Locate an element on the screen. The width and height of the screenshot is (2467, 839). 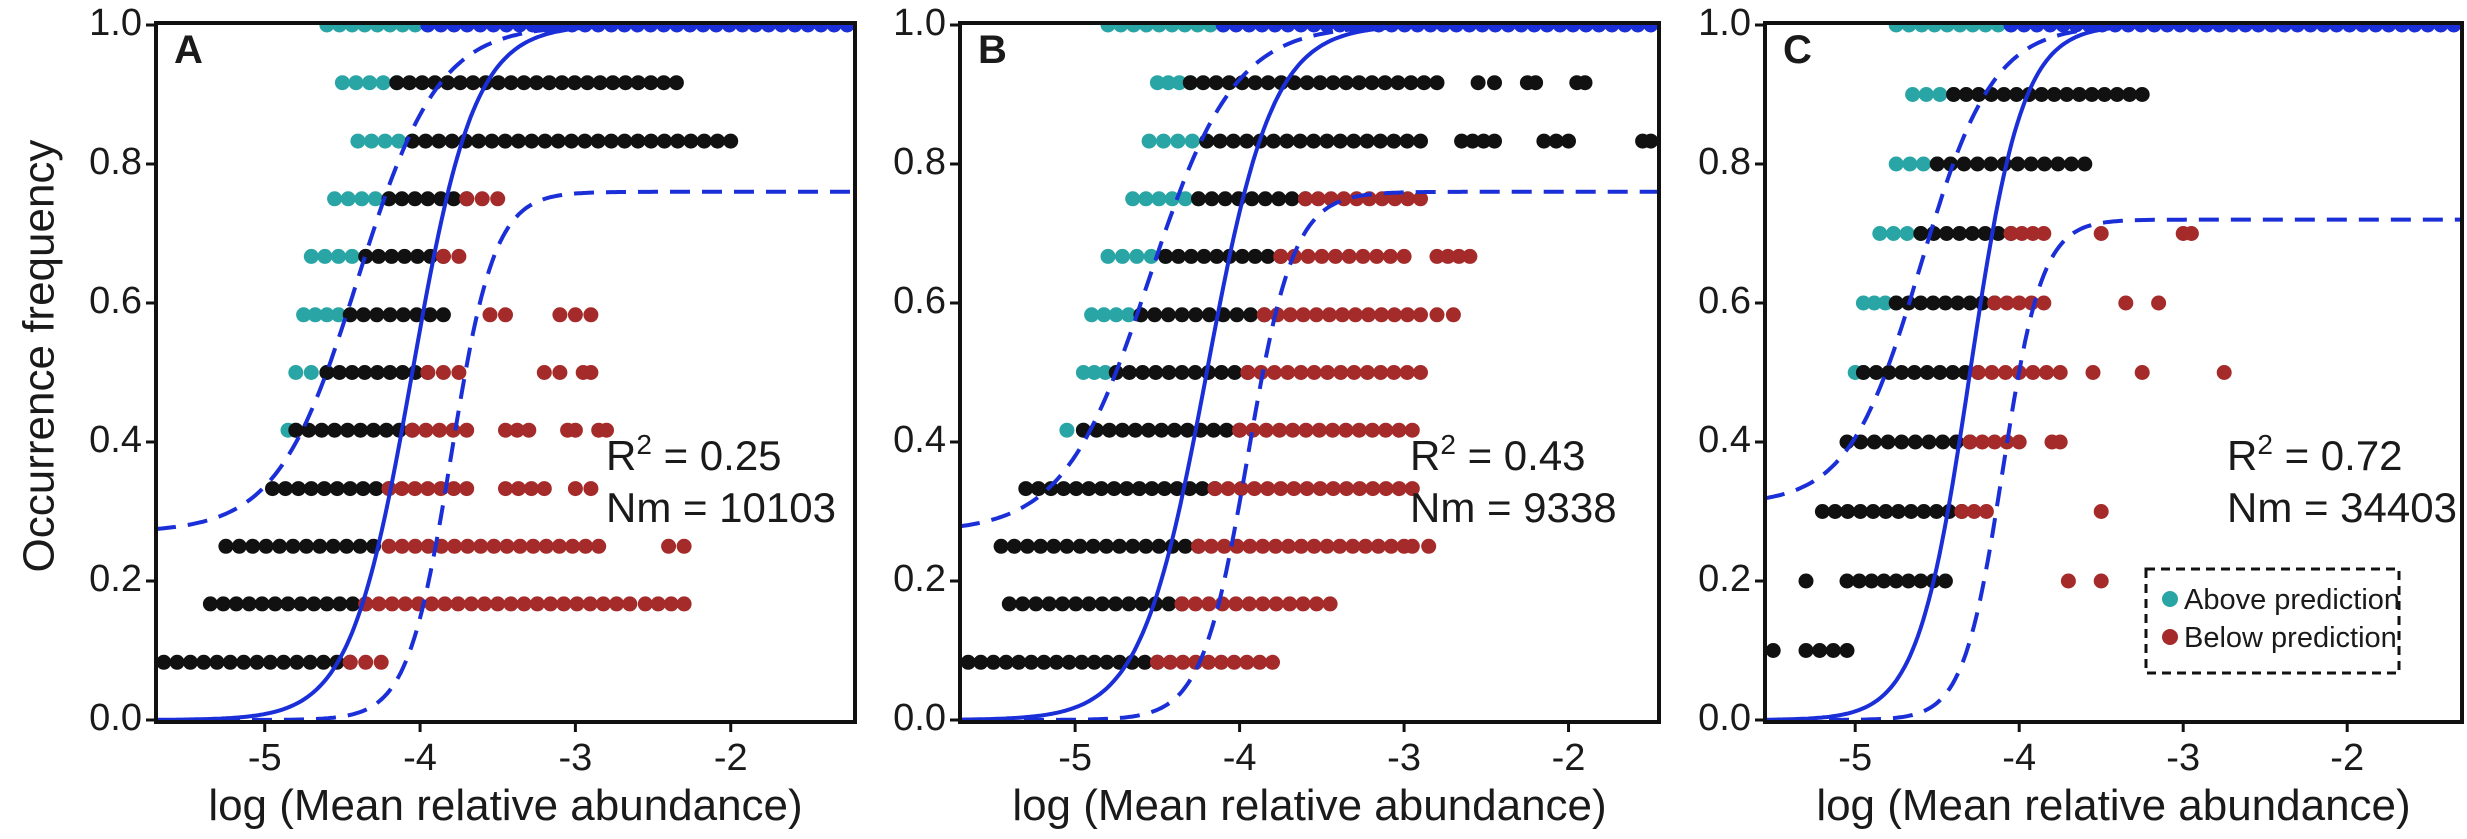
x-tick-label: -3 is located at coordinates (576, 758).